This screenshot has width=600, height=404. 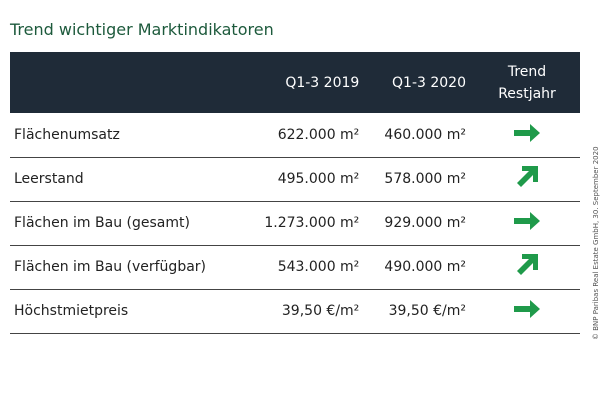 I want to click on header-text: Trend Restjahr, so click(x=527, y=82).